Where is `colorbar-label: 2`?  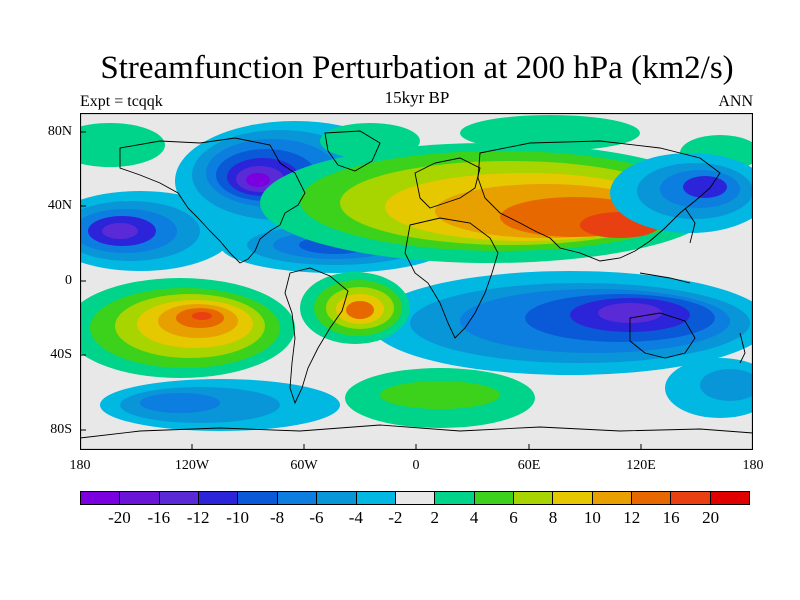
colorbar-label: 2 is located at coordinates (434, 517).